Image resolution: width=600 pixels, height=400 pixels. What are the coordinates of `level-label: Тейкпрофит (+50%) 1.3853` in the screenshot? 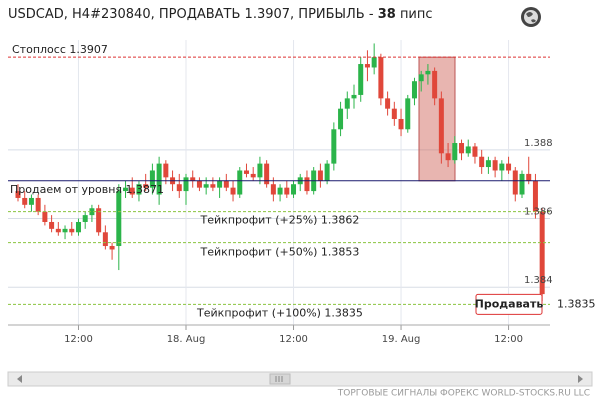 It's located at (280, 252).